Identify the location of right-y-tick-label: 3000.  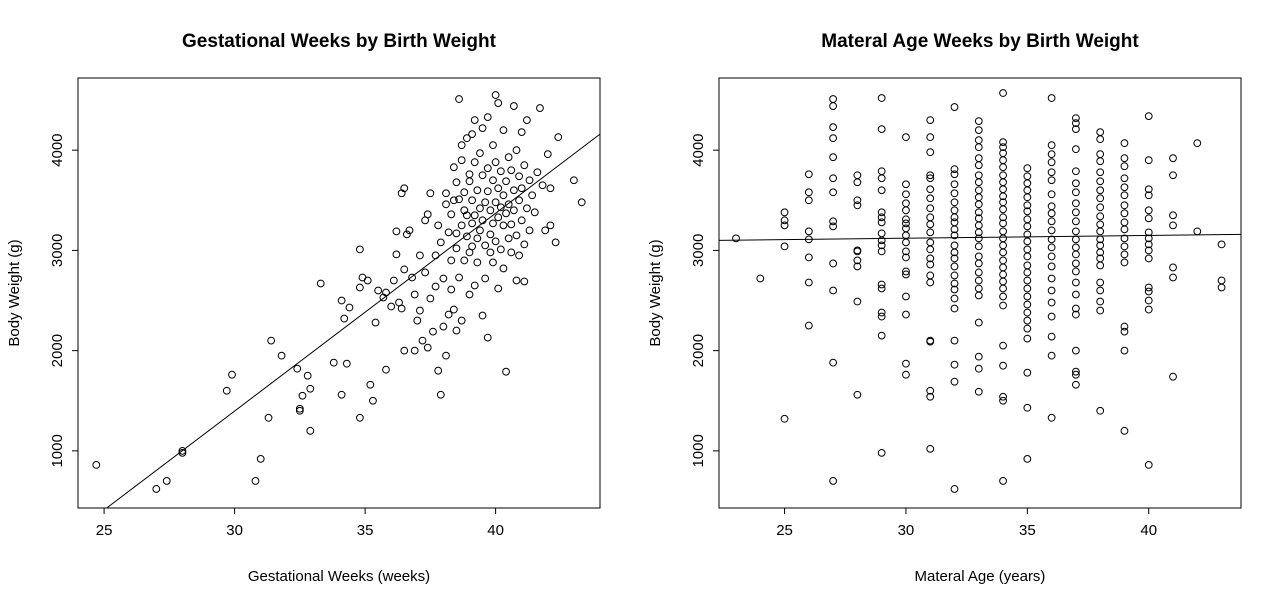
(698, 250).